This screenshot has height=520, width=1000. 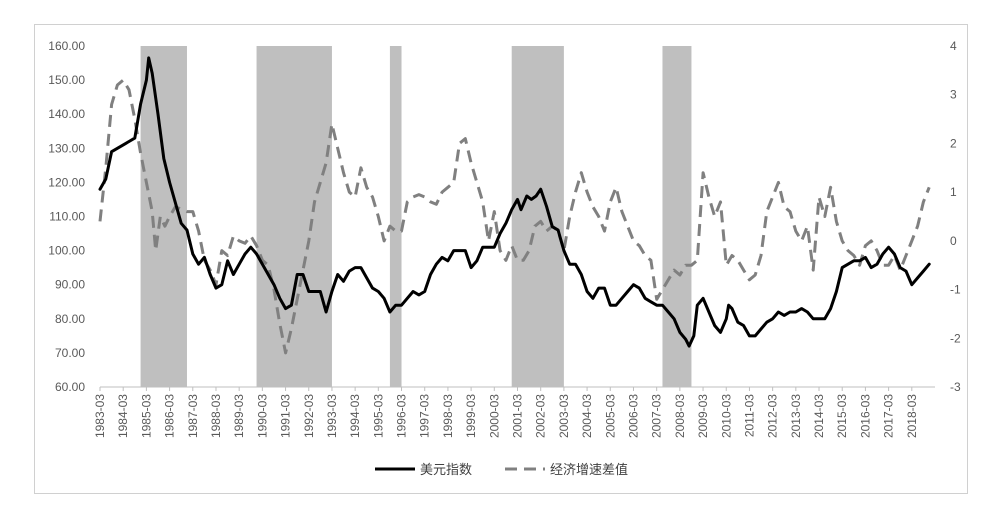 What do you see at coordinates (953, 46) in the screenshot?
I see `right-y-tick-label: 4` at bounding box center [953, 46].